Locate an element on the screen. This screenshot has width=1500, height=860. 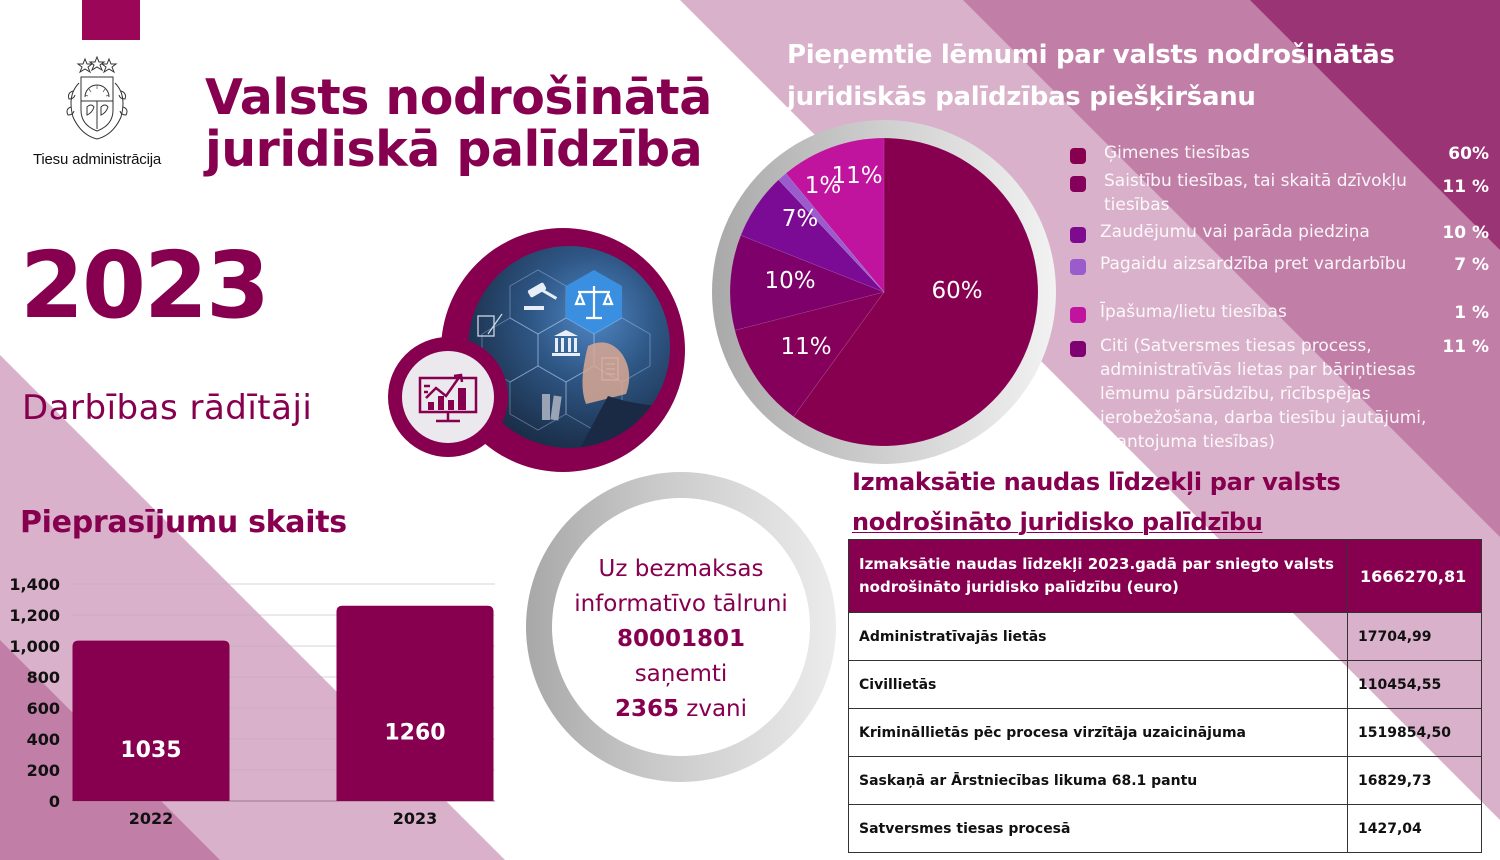
row-value: 16829,73 is located at coordinates (1414, 780).